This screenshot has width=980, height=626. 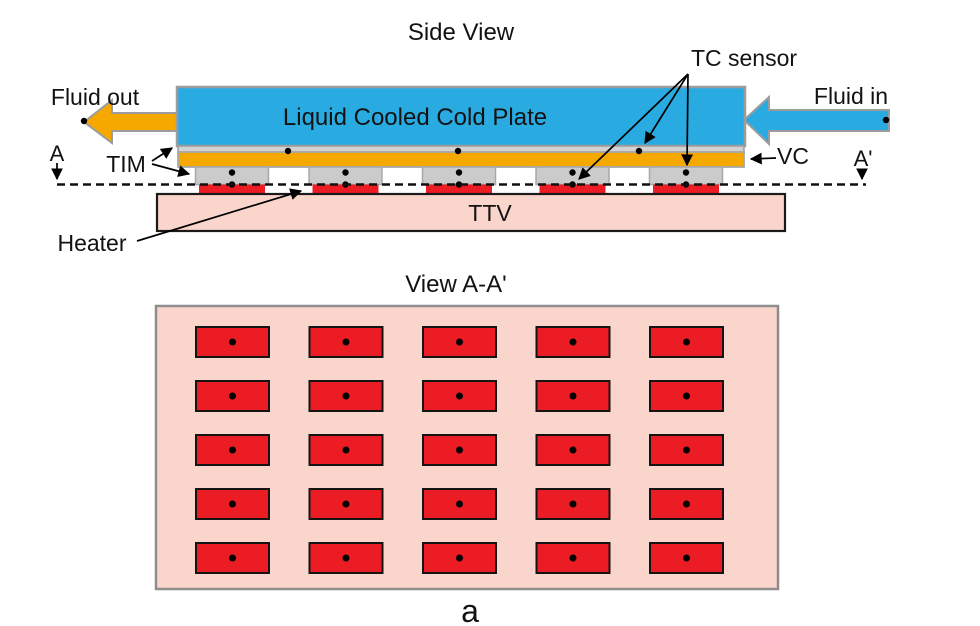 What do you see at coordinates (793, 156) in the screenshot?
I see `vc-label: VC` at bounding box center [793, 156].